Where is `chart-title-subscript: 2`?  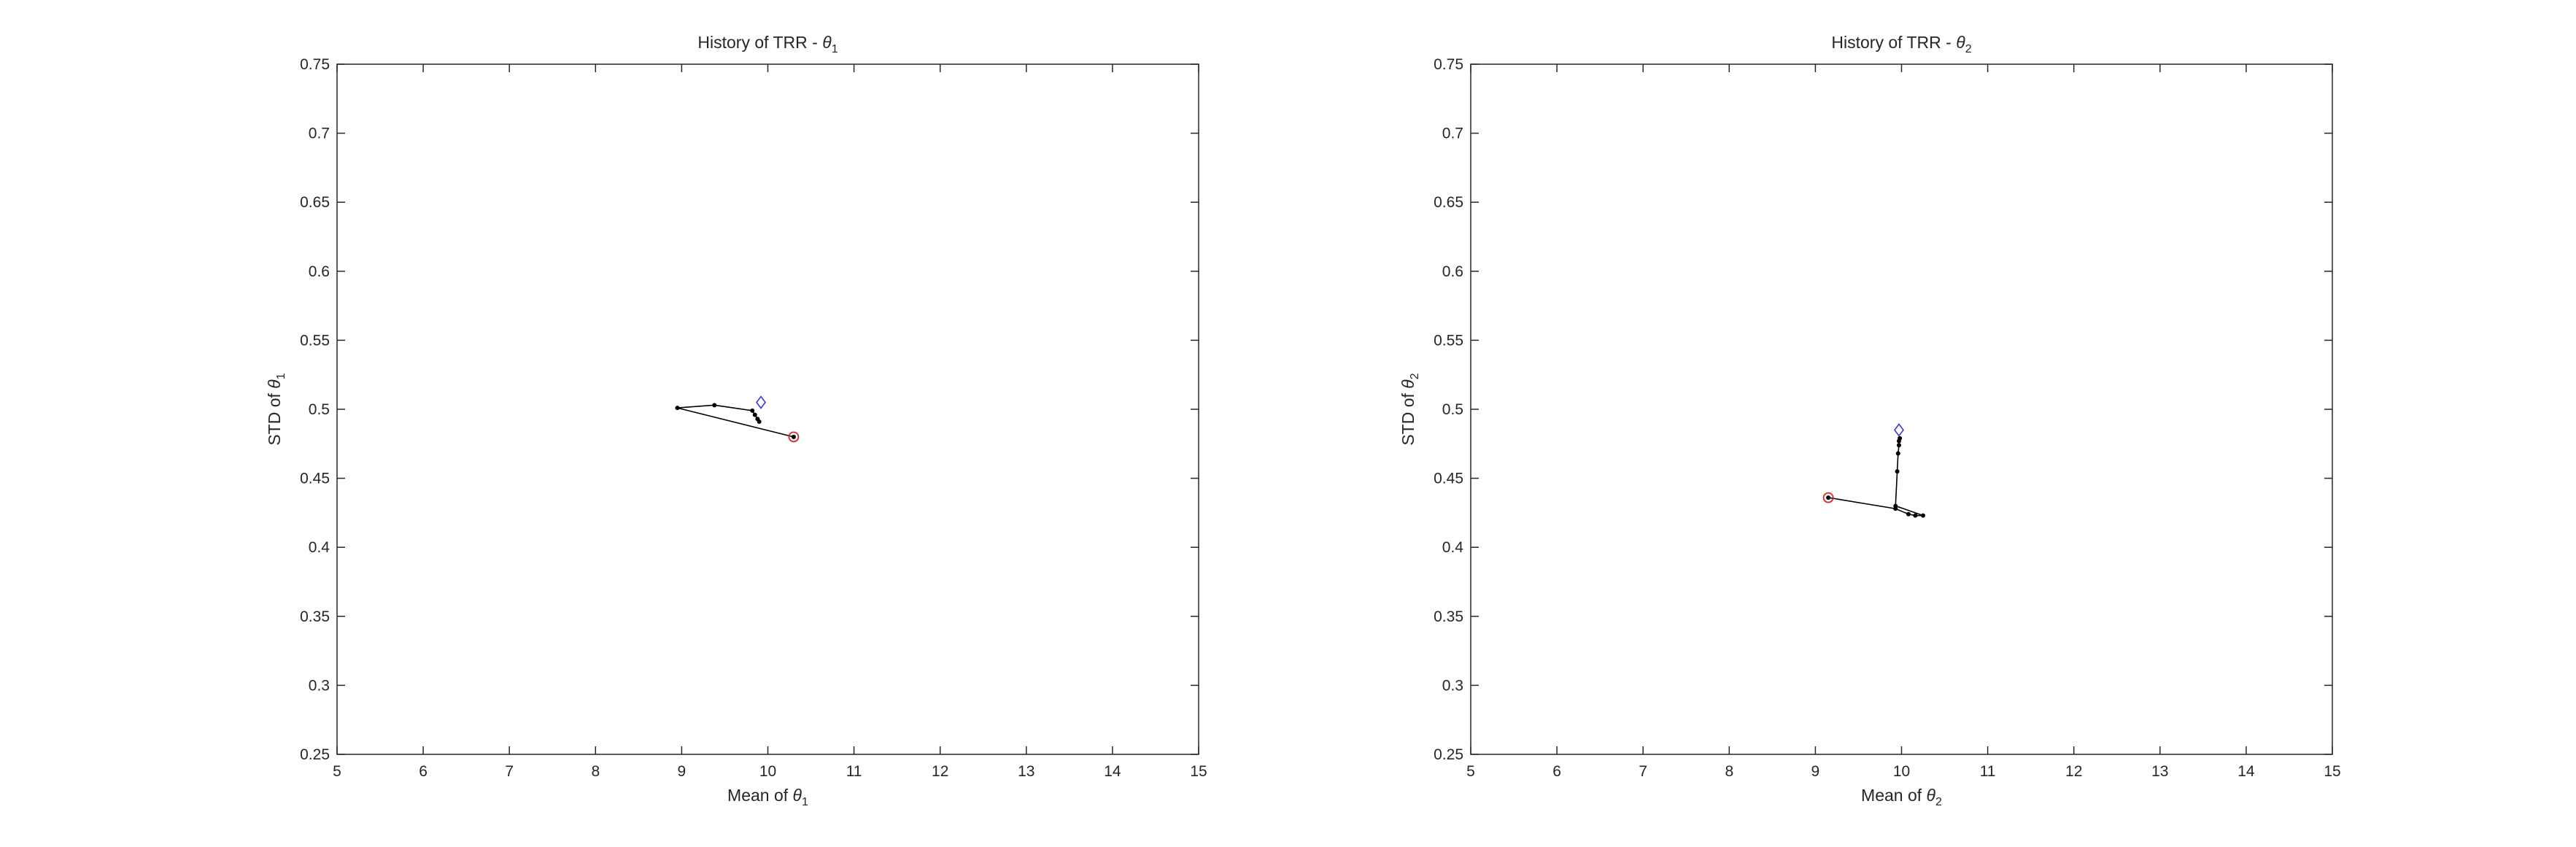 chart-title-subscript: 2 is located at coordinates (1968, 49).